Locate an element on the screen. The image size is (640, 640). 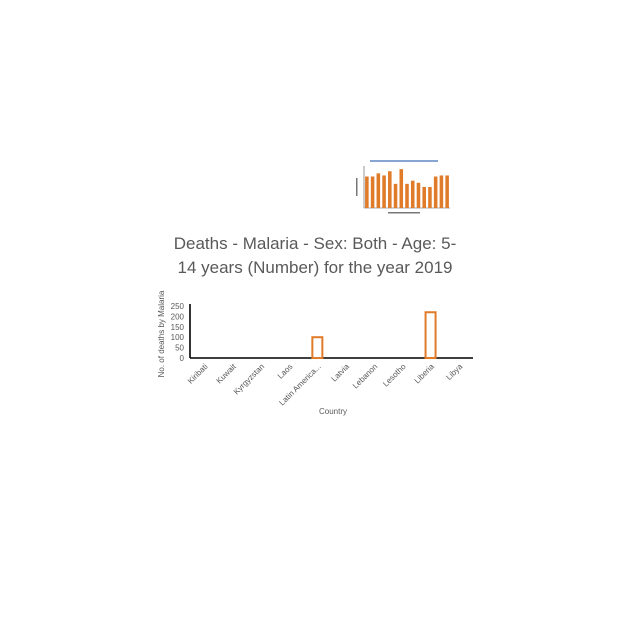
thumbnail-bar-chart is located at coordinates (404, 185).